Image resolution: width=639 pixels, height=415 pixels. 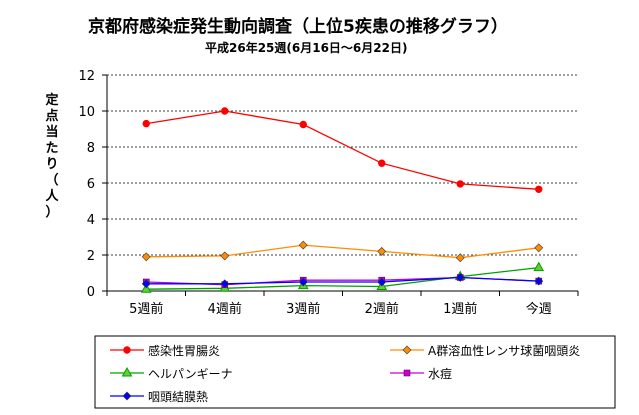 What do you see at coordinates (440, 373) in the screenshot?
I see `legend-label: 水痘` at bounding box center [440, 373].